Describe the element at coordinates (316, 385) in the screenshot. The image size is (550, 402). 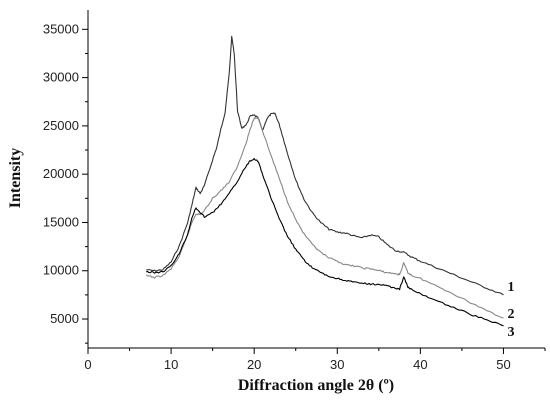
I see `x-axis-title: Diffraction angle 2θ (º)` at that location.